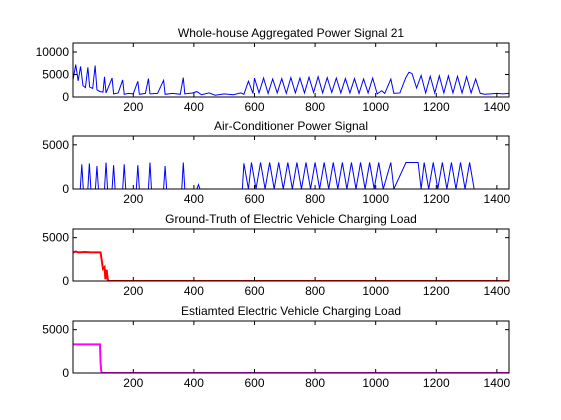 The height and width of the screenshot is (420, 561). What do you see at coordinates (291, 311) in the screenshot?
I see `subplot-title: Estiamted Electric Vehicle Charging Load` at bounding box center [291, 311].